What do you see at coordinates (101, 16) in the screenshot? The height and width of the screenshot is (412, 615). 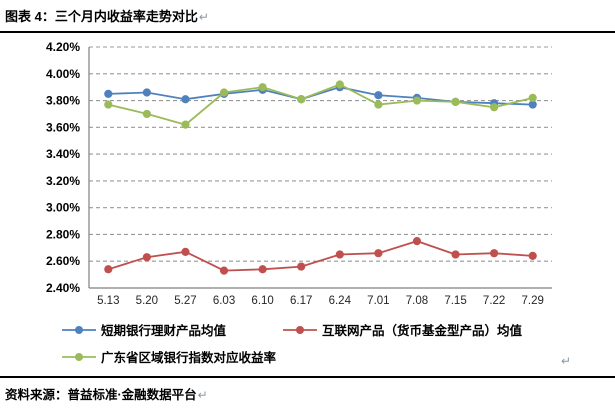 I see `figure-title: 图表 4：三个月内收益率走势对比` at bounding box center [101, 16].